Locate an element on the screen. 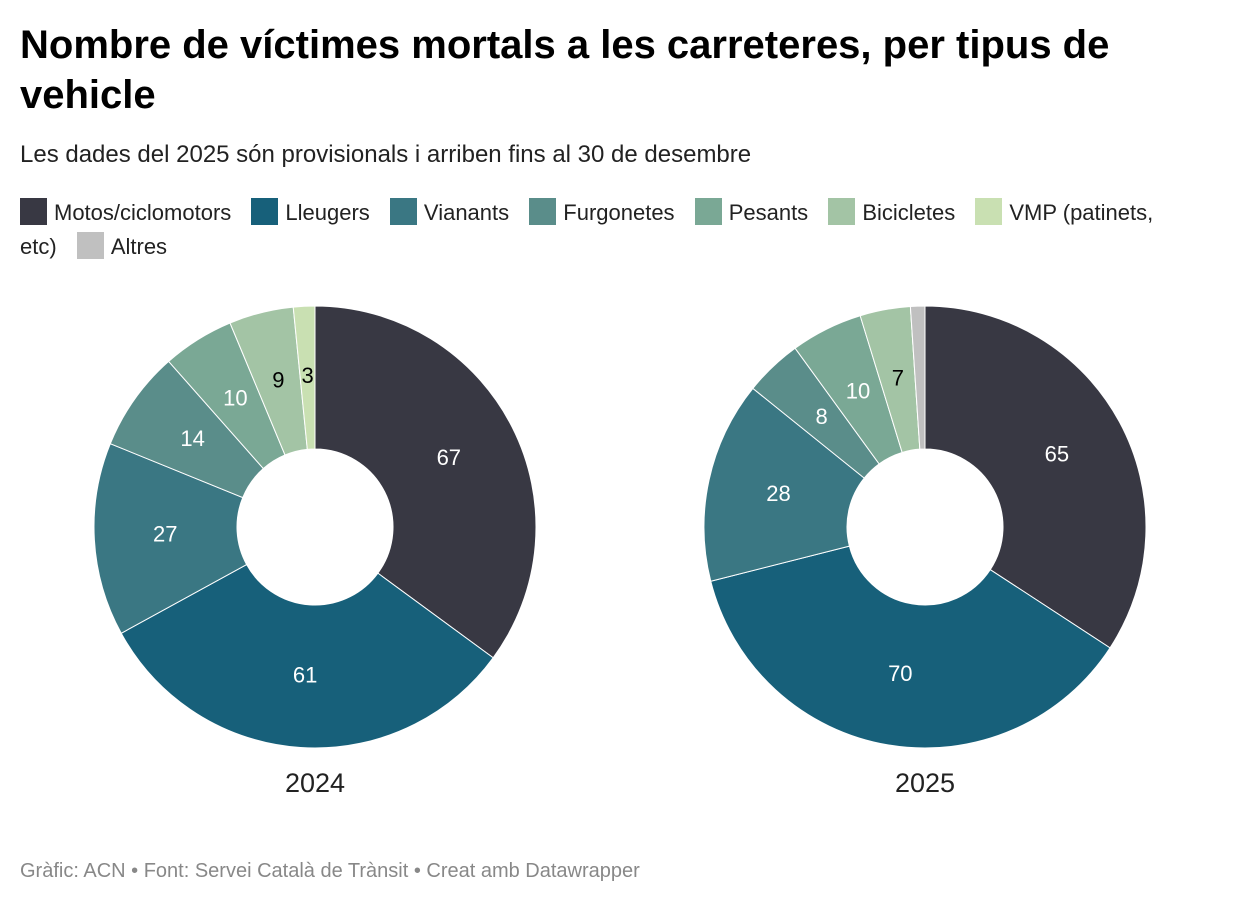  legend-item: Furgonetes is located at coordinates (602, 211).